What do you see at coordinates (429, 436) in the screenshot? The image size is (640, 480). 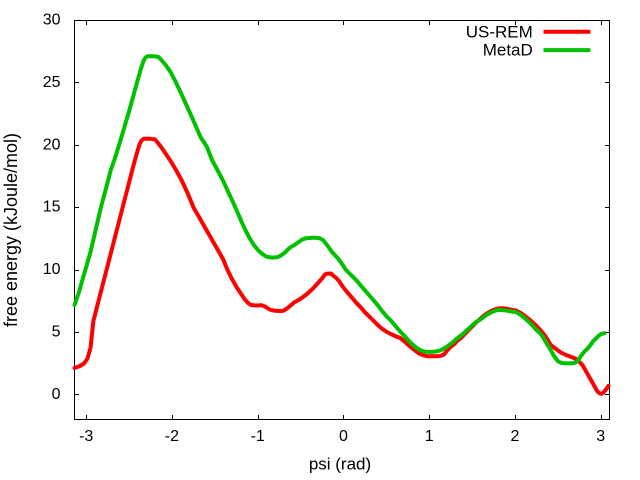 I see `svg-text: 1` at bounding box center [429, 436].